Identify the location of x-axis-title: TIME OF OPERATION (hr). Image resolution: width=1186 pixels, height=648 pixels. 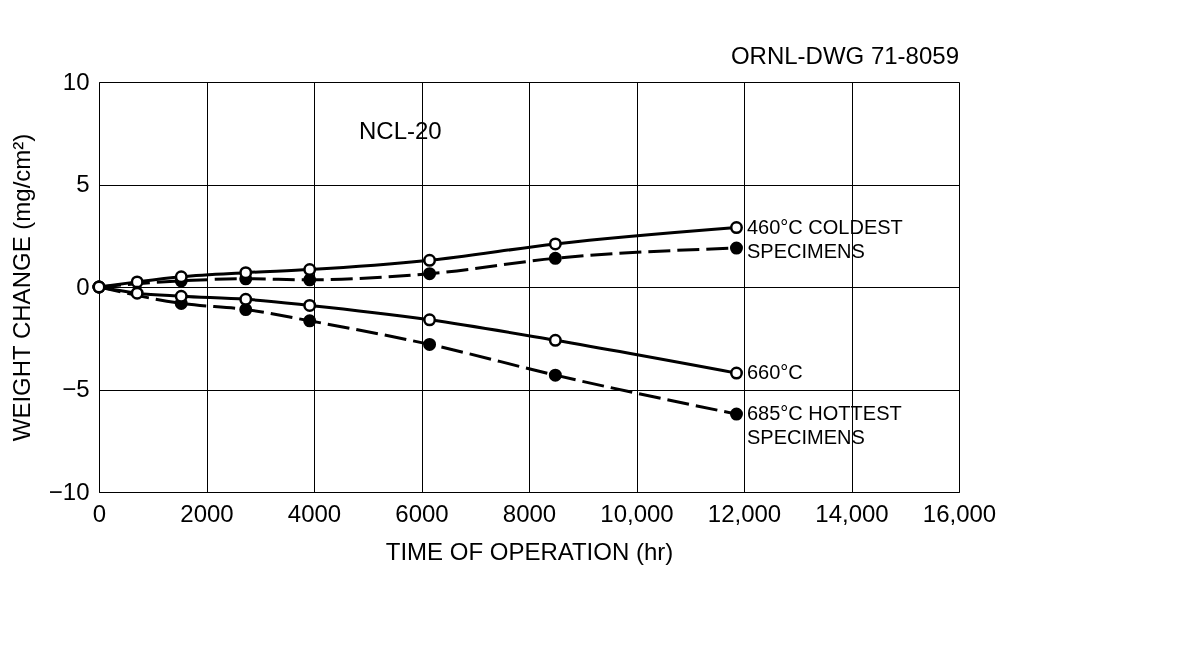
(529, 551).